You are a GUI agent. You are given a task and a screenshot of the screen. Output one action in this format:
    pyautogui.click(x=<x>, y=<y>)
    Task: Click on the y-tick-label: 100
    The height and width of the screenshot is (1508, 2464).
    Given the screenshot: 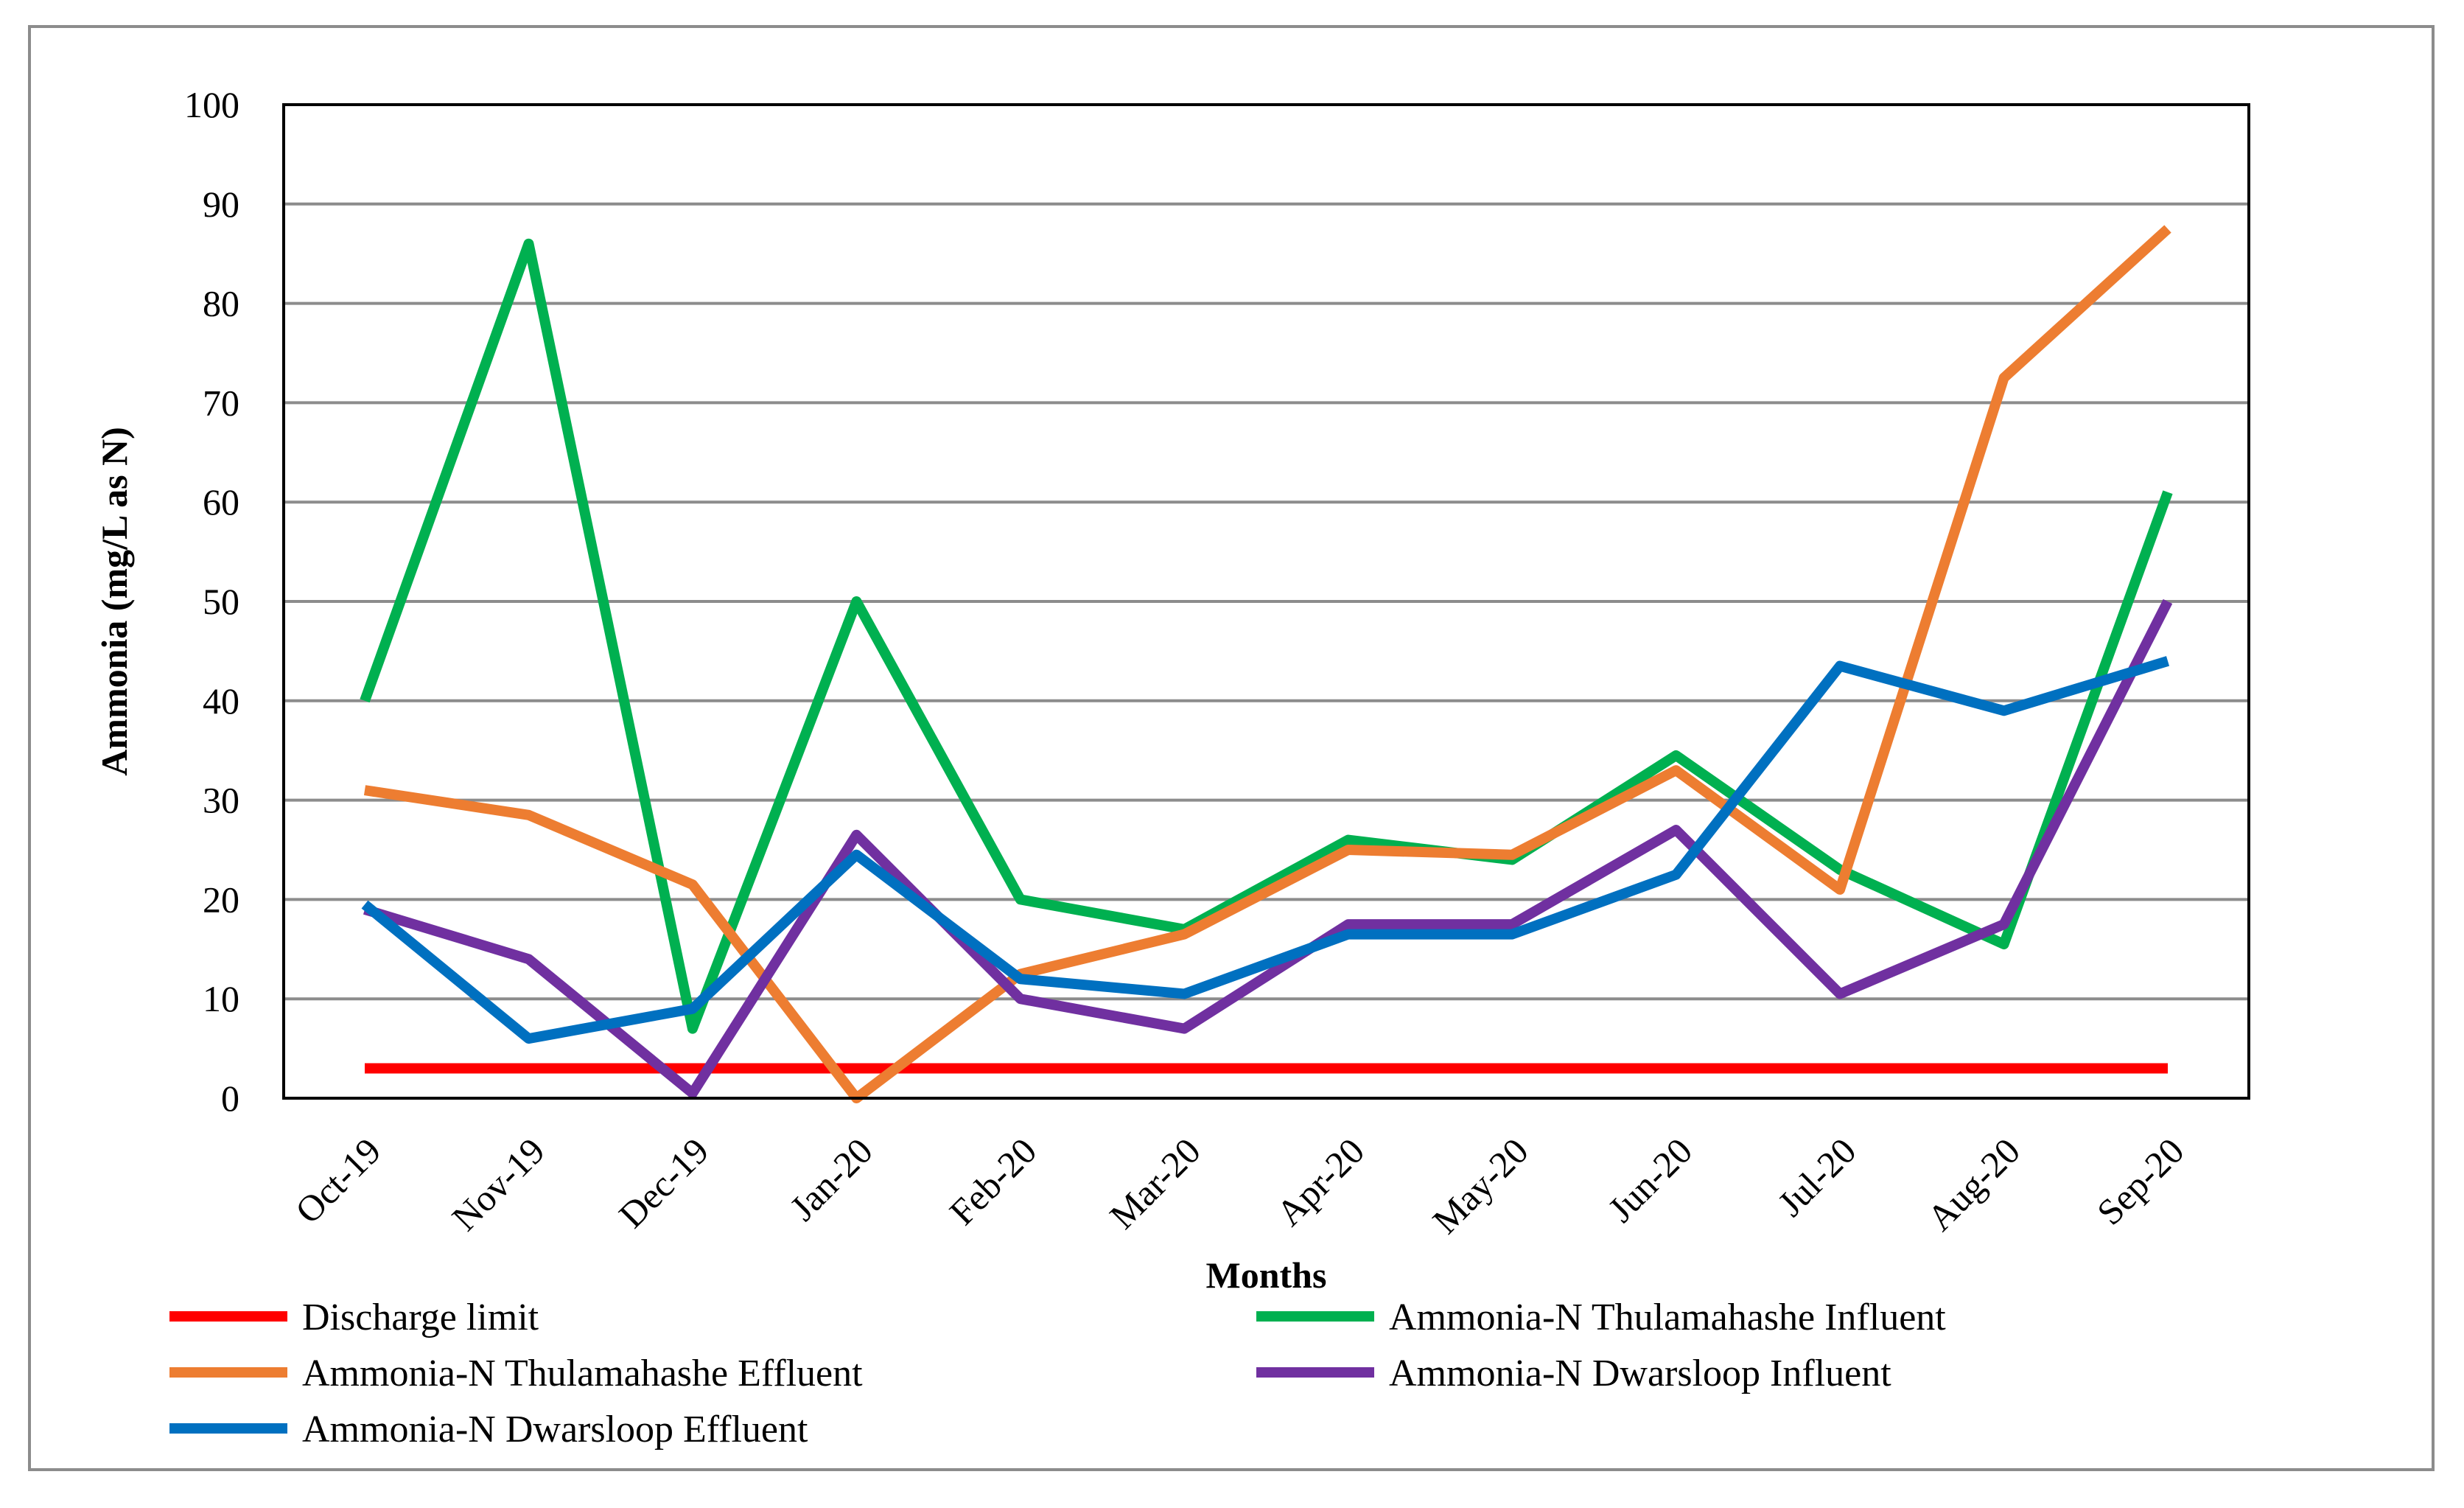 What is the action you would take?
    pyautogui.click(x=211, y=104)
    